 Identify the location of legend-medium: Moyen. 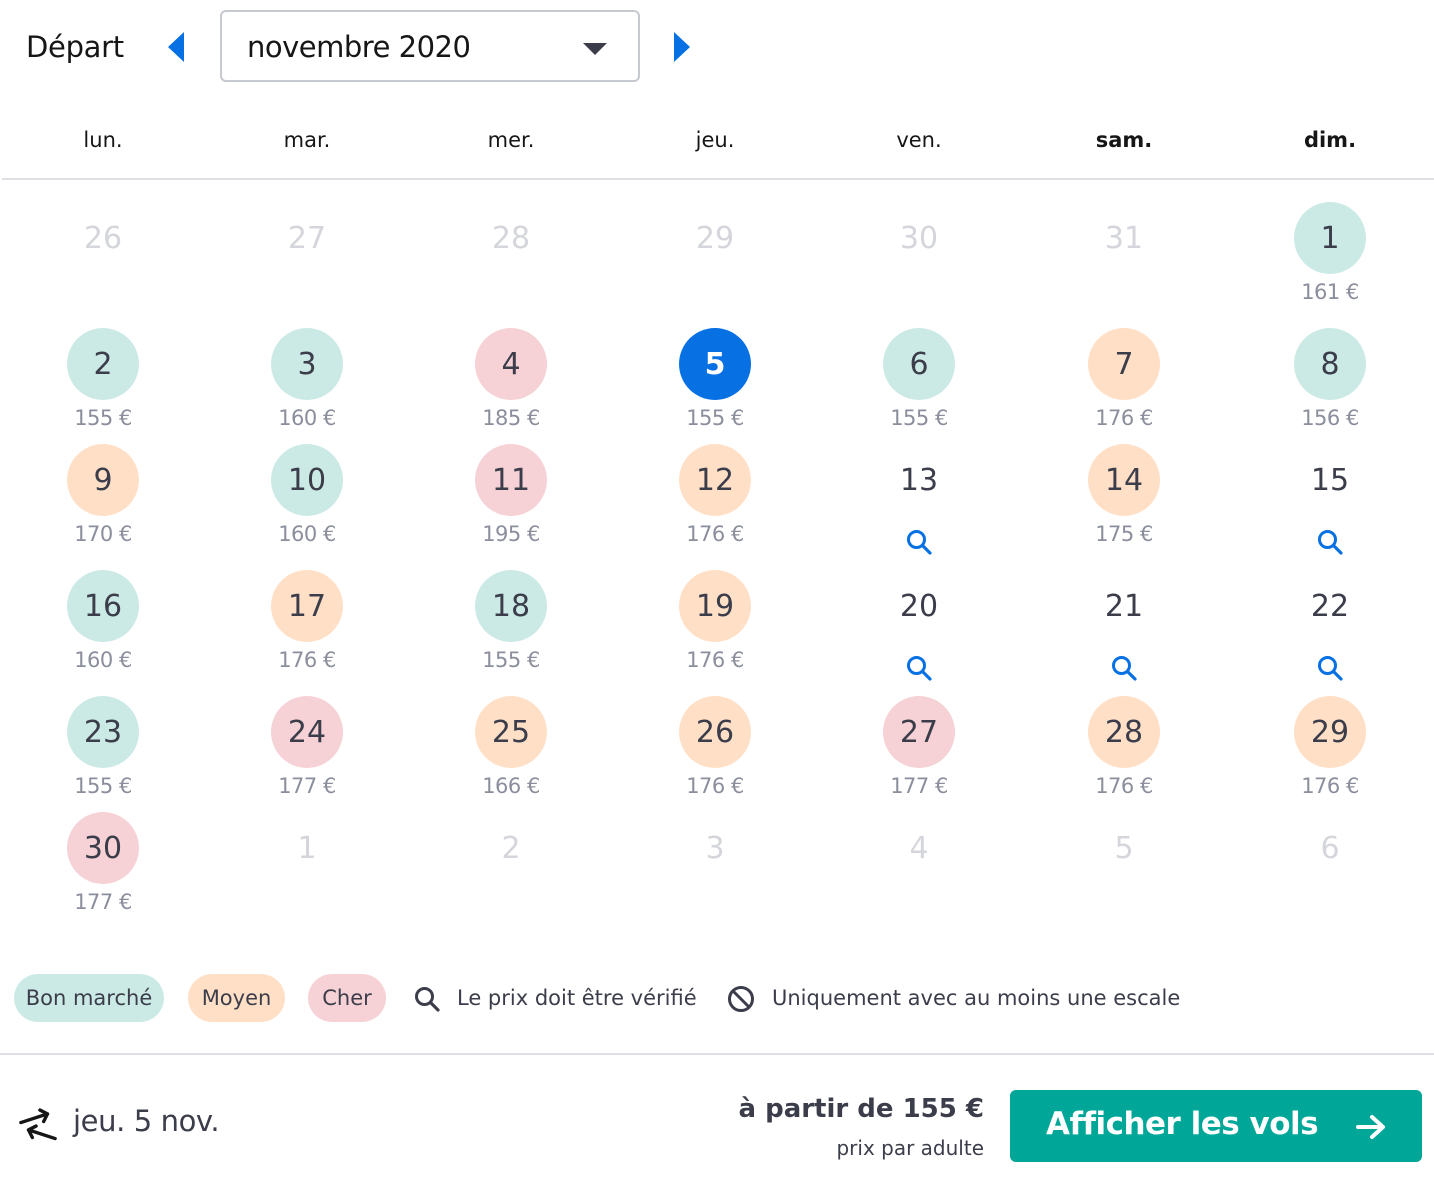
(236, 998).